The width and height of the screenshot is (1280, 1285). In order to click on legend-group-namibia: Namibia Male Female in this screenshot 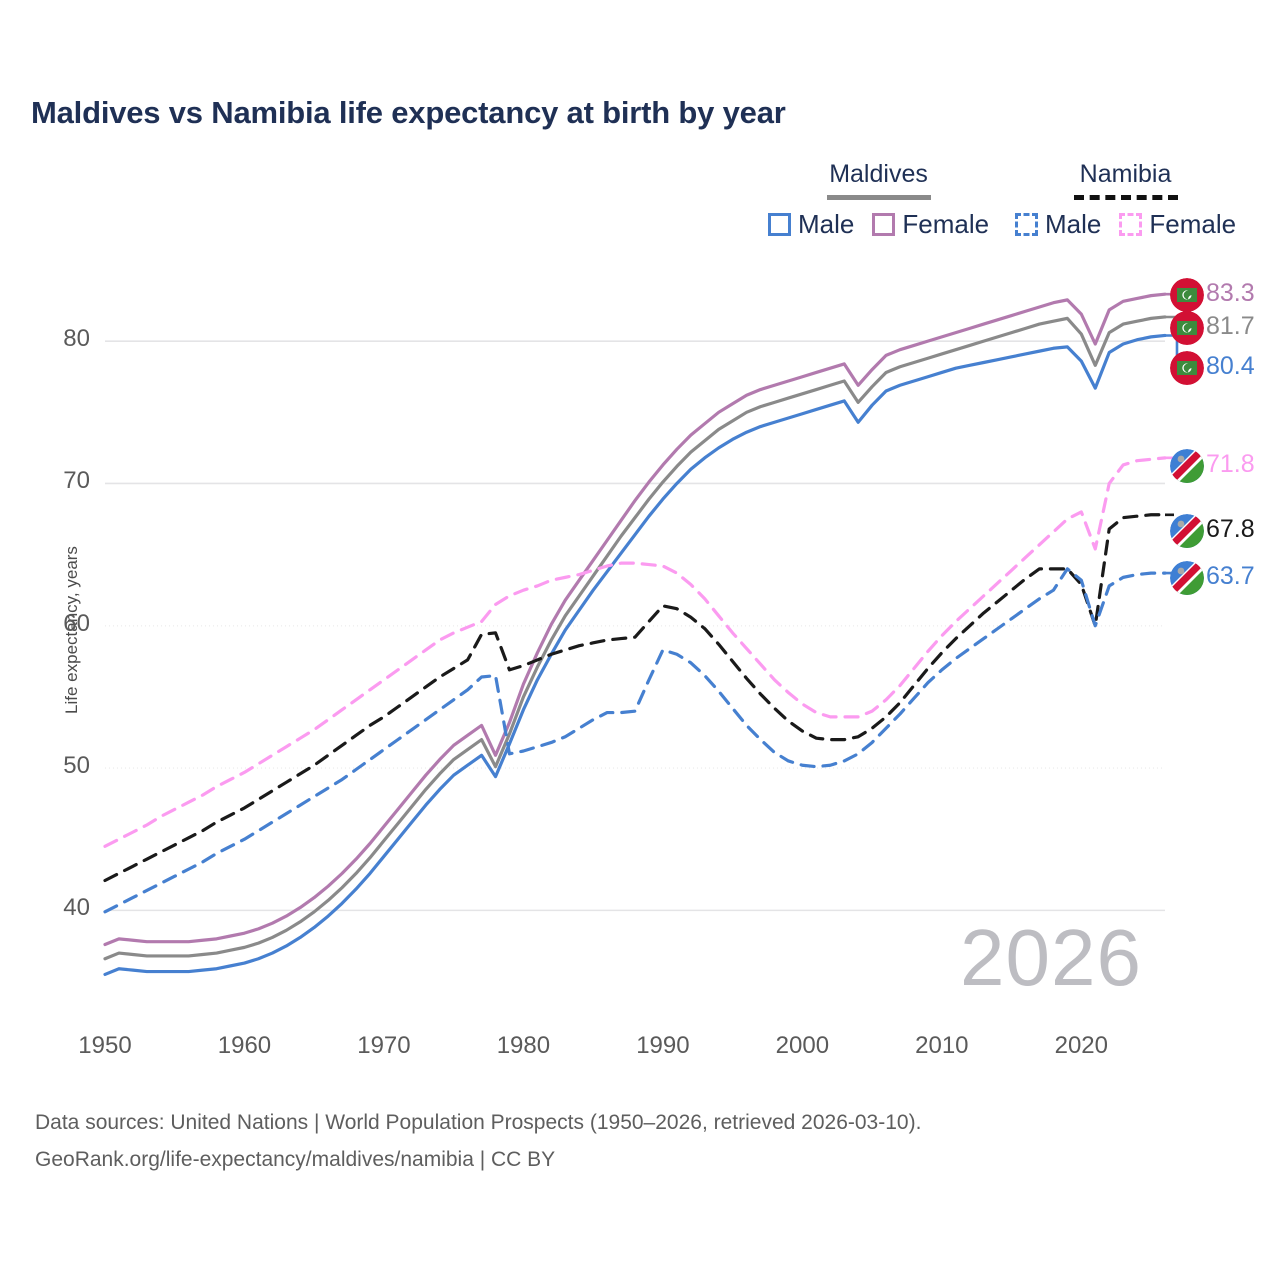, I will do `click(1125, 200)`.